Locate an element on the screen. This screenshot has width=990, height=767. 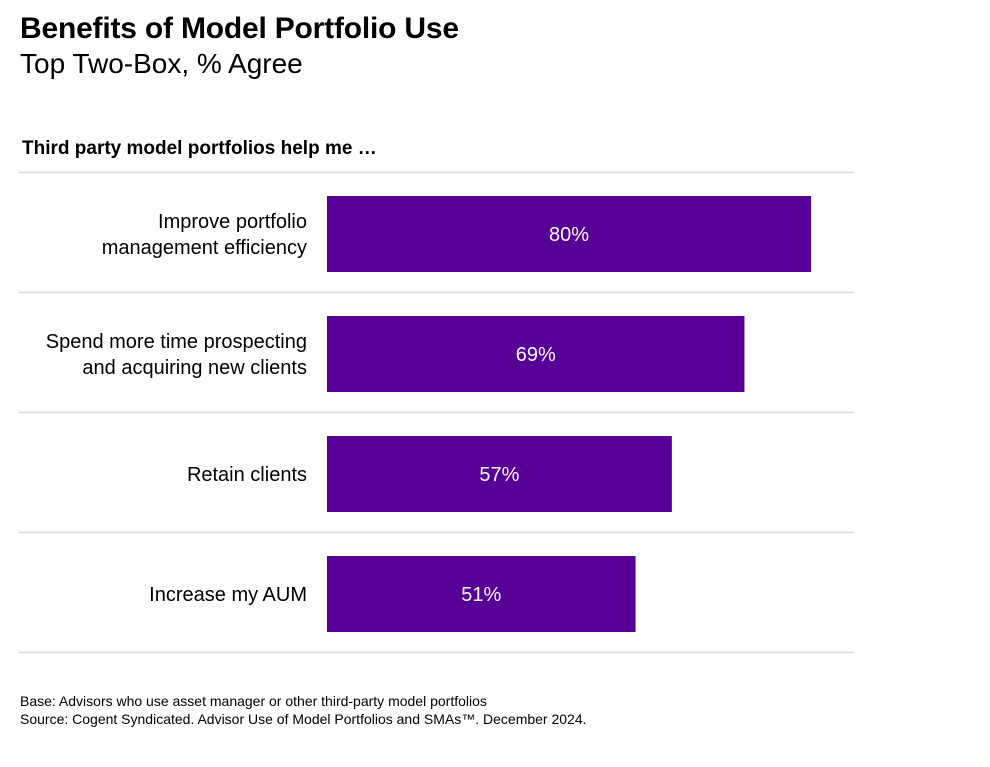
bar-value-label: 57% is located at coordinates (499, 475).